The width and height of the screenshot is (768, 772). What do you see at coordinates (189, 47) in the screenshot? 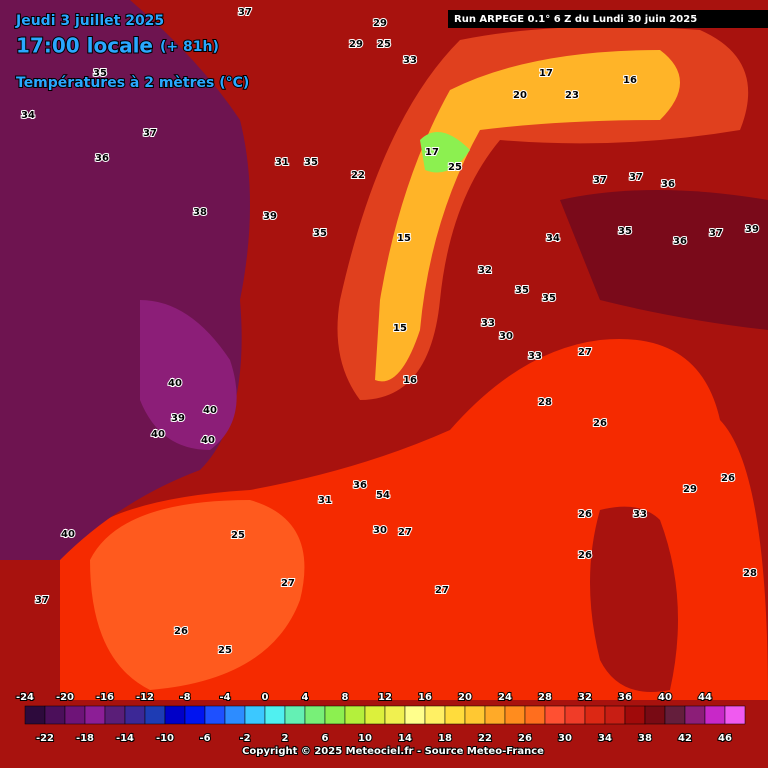
I see `lead: (+ 81h)` at bounding box center [189, 47].